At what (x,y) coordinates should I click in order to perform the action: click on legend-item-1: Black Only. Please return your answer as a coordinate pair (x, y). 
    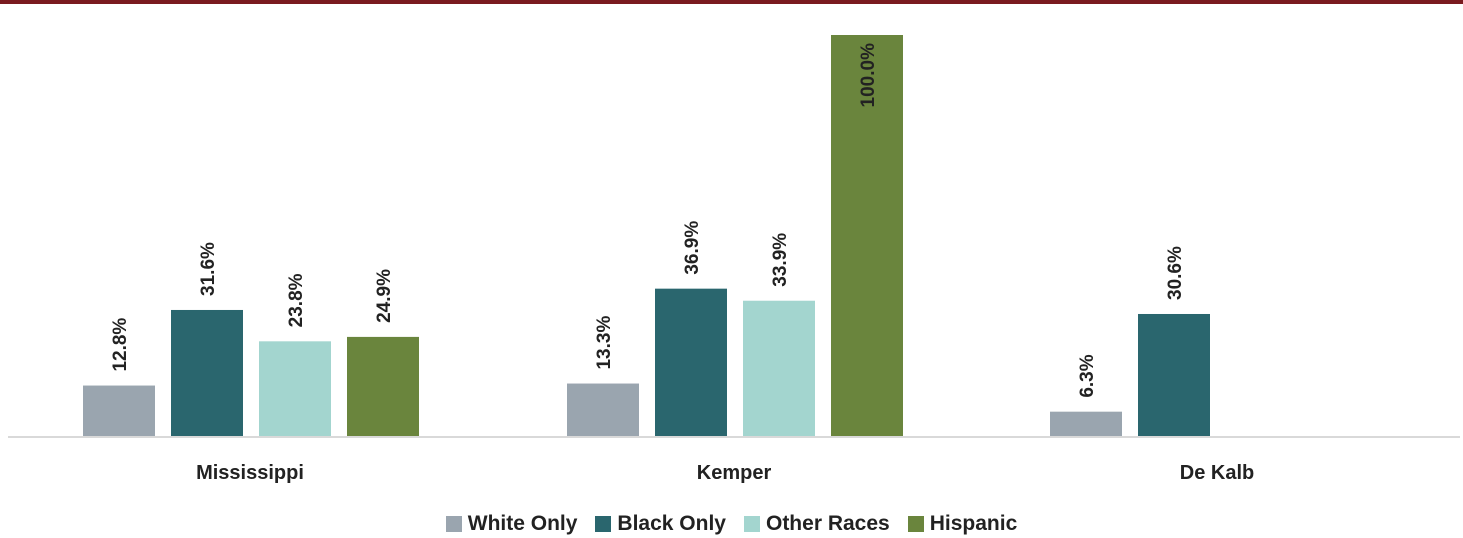
    Looking at the image, I should click on (660, 524).